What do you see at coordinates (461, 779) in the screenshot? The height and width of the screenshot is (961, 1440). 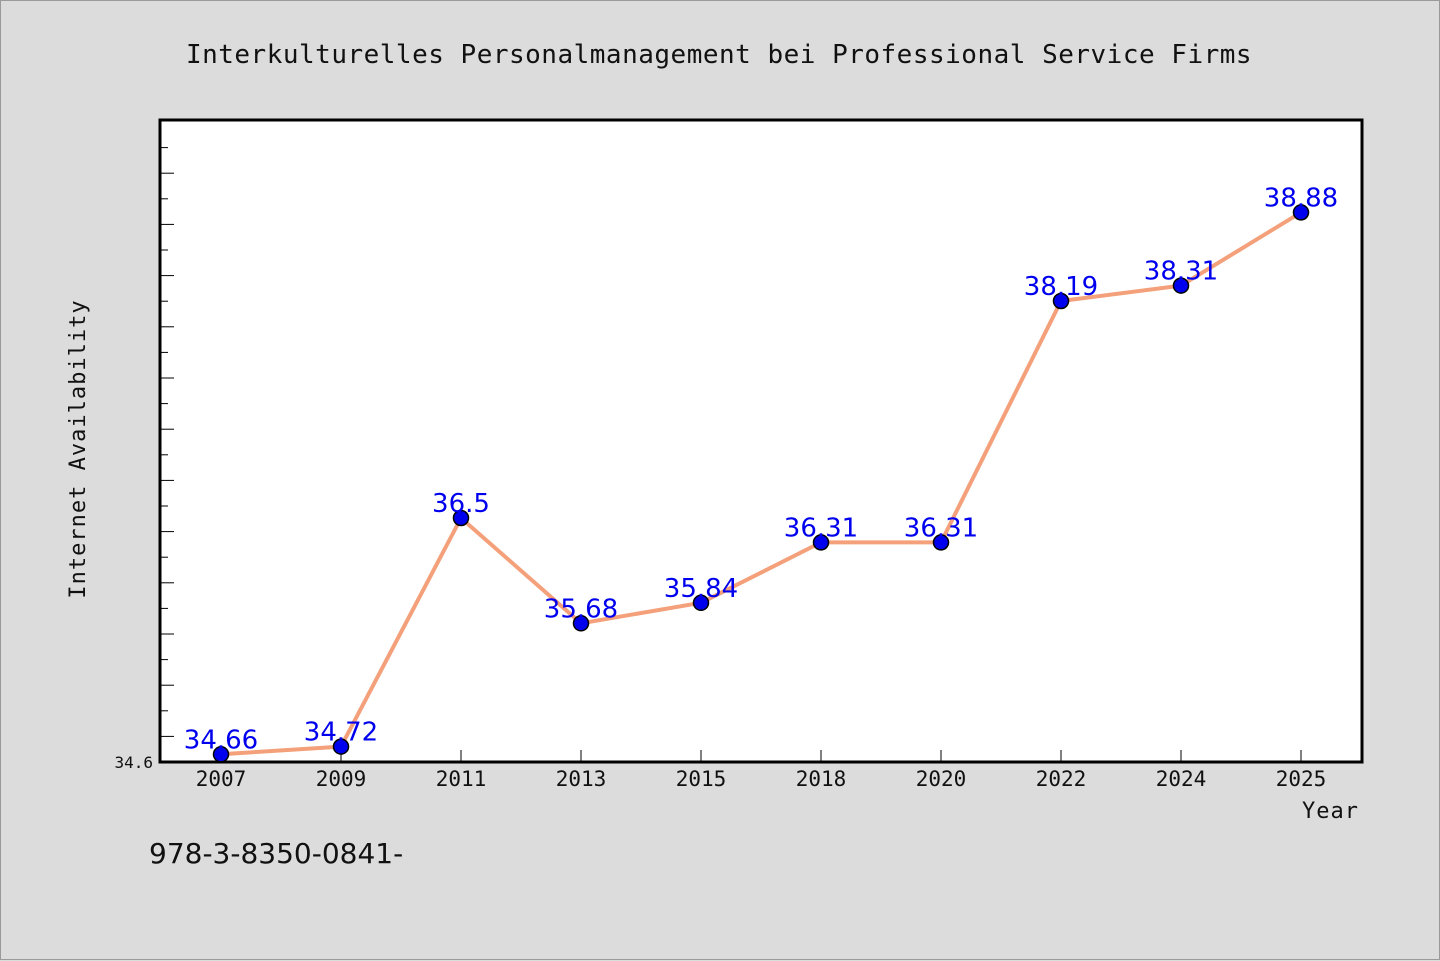 I see `x-tick-label: 2011` at bounding box center [461, 779].